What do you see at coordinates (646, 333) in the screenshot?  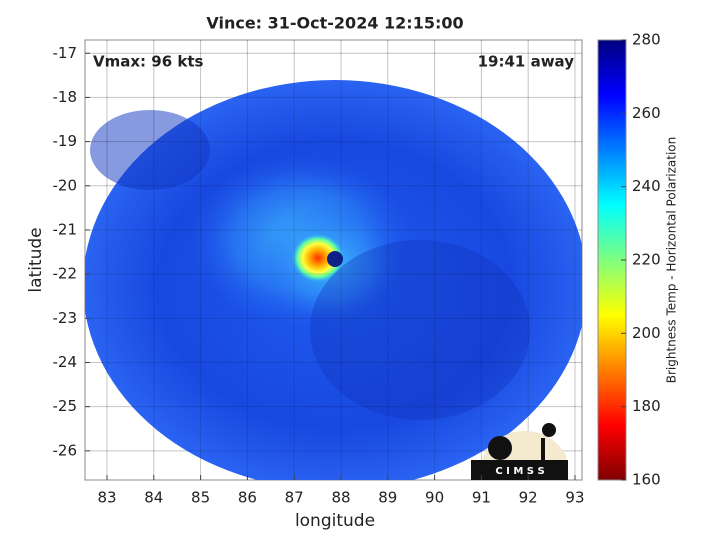 I see `colorbar-tick-label: 200` at bounding box center [646, 333].